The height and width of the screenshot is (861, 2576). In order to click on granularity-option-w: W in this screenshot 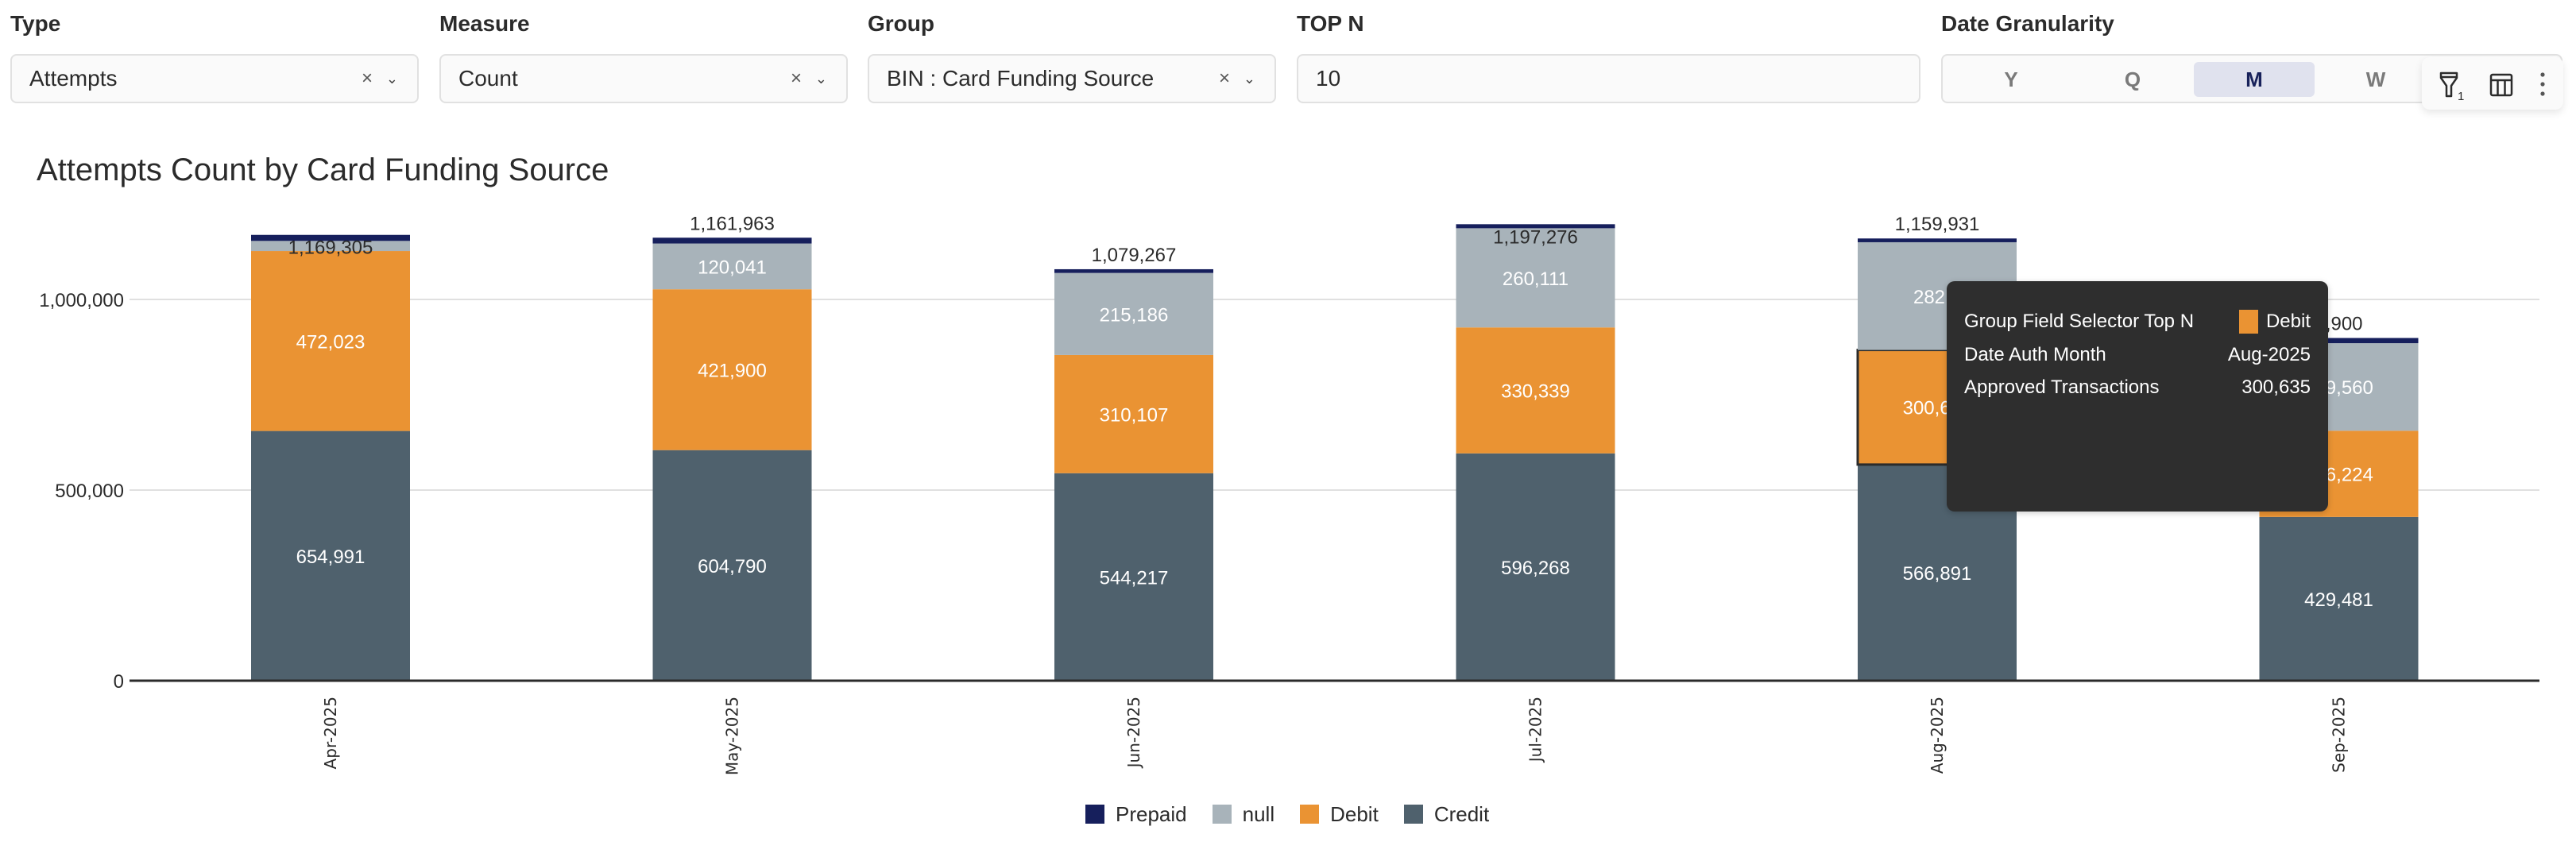, I will do `click(2375, 79)`.